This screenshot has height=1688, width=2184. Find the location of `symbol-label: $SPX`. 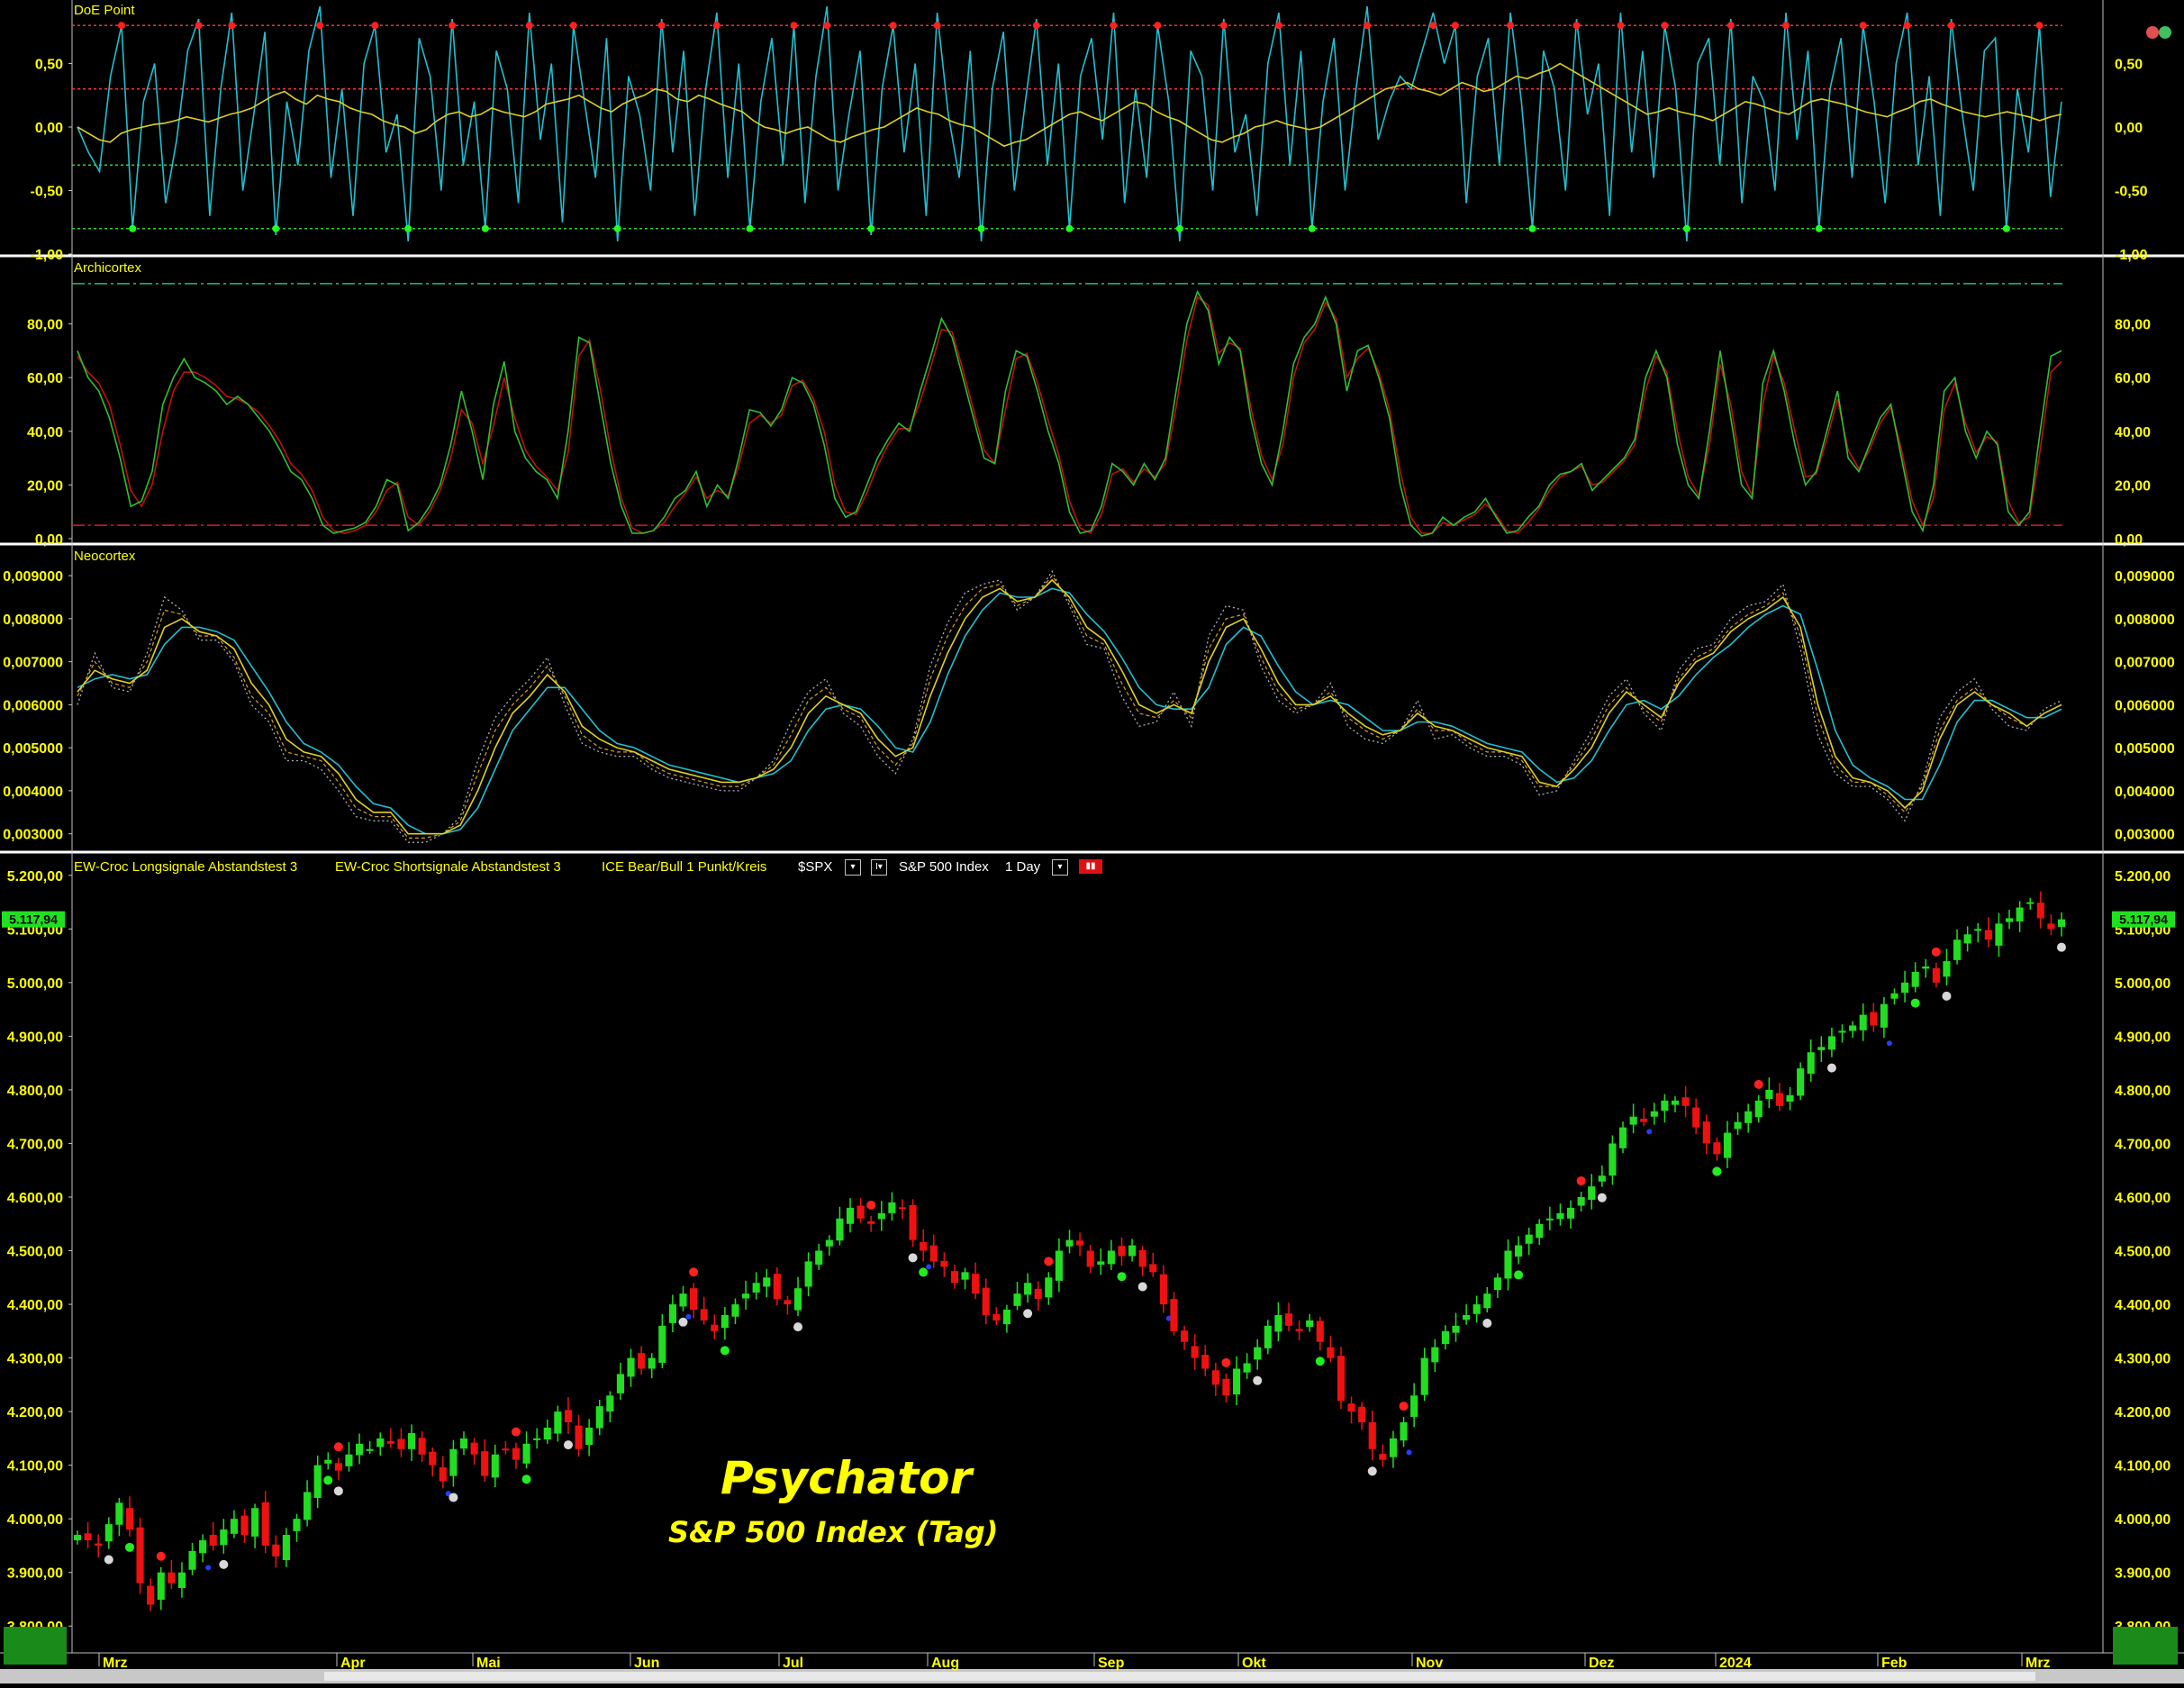

symbol-label: $SPX is located at coordinates (816, 867).